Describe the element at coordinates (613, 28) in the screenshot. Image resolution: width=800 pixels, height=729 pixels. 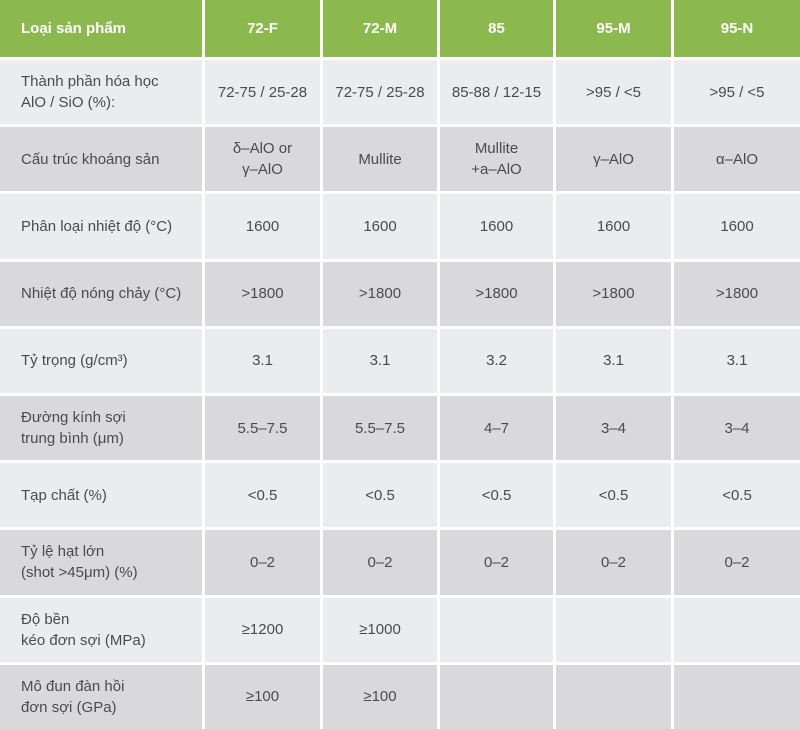
I see `column-header-95-m: 95-M` at that location.